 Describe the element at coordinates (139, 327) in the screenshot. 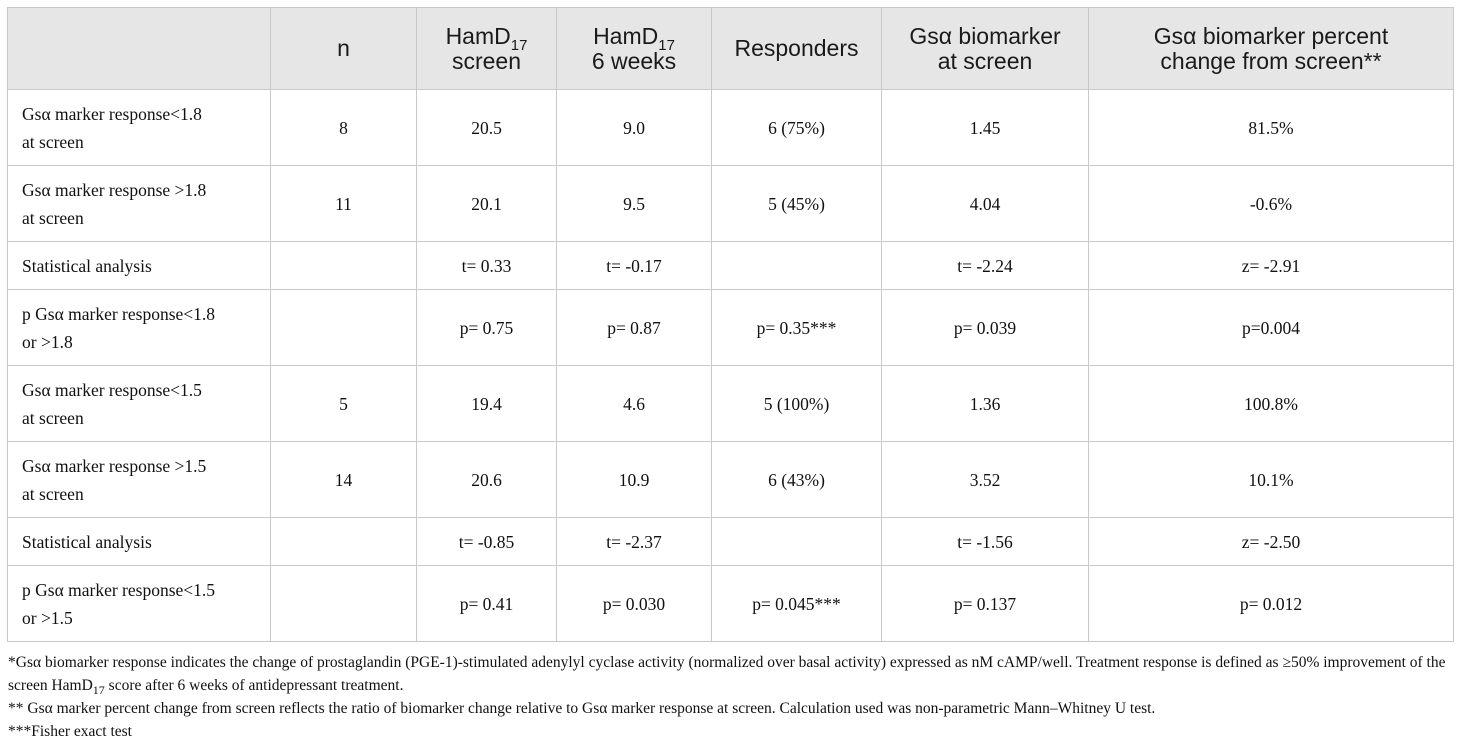

I see `row-label: p Gsα marker response<1.8 or >1.8` at that location.